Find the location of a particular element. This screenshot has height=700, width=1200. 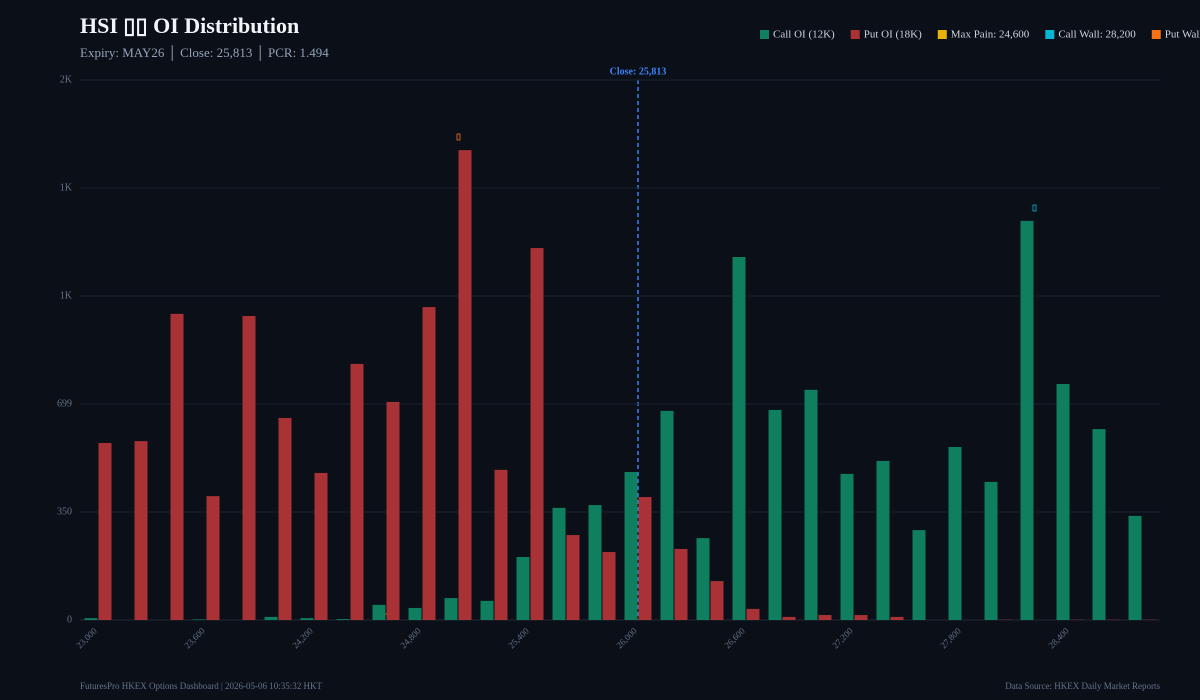

x-tick-label: 24,800 is located at coordinates (410, 637).